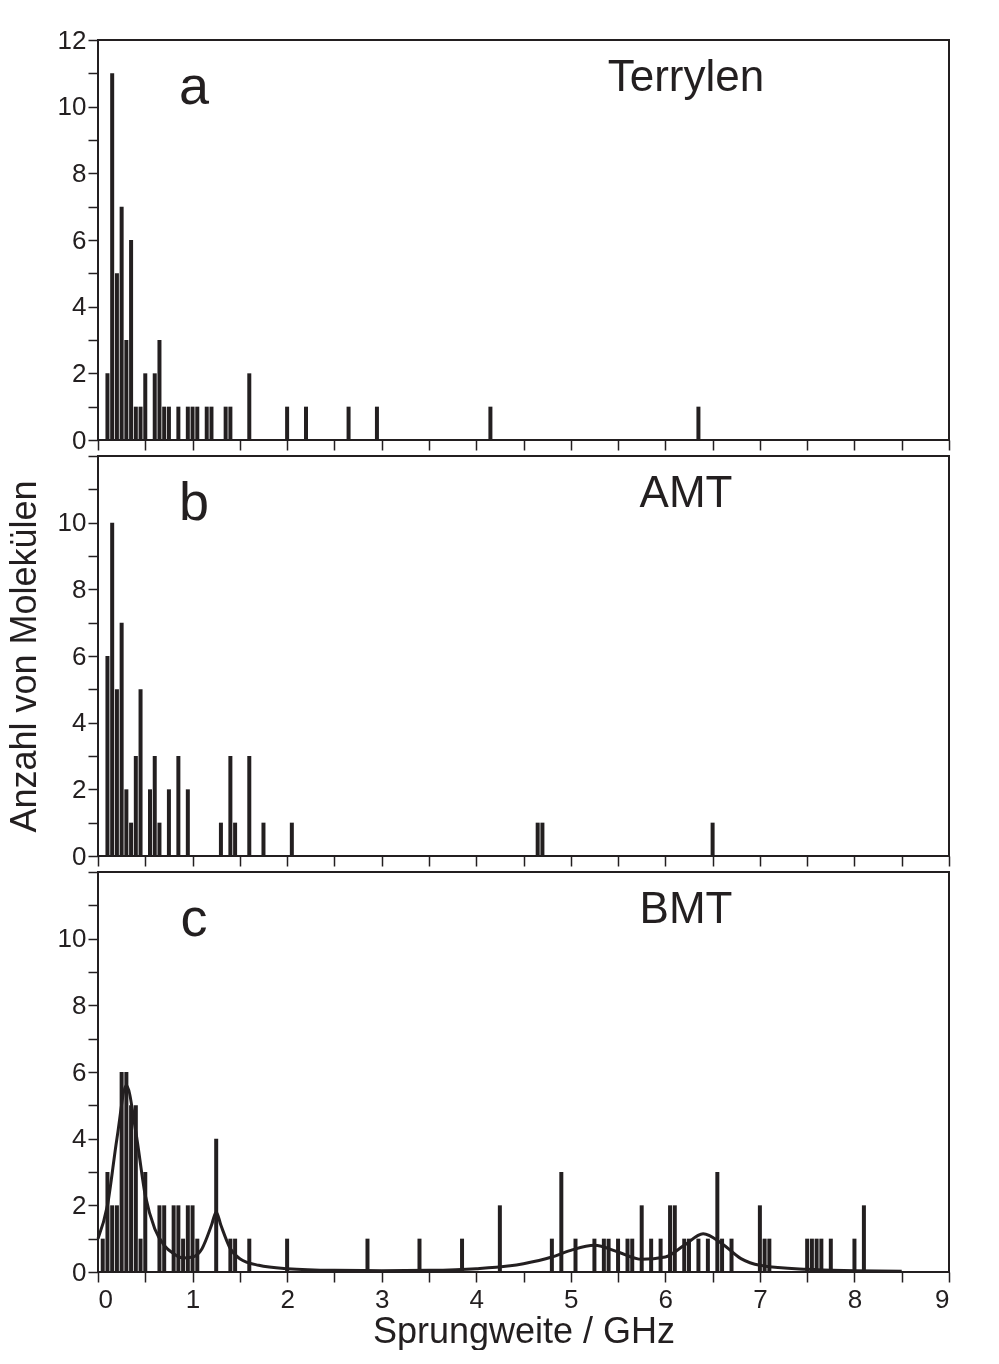  Describe the element at coordinates (760, 1298) in the screenshot. I see `x-tick-label: 7` at that location.